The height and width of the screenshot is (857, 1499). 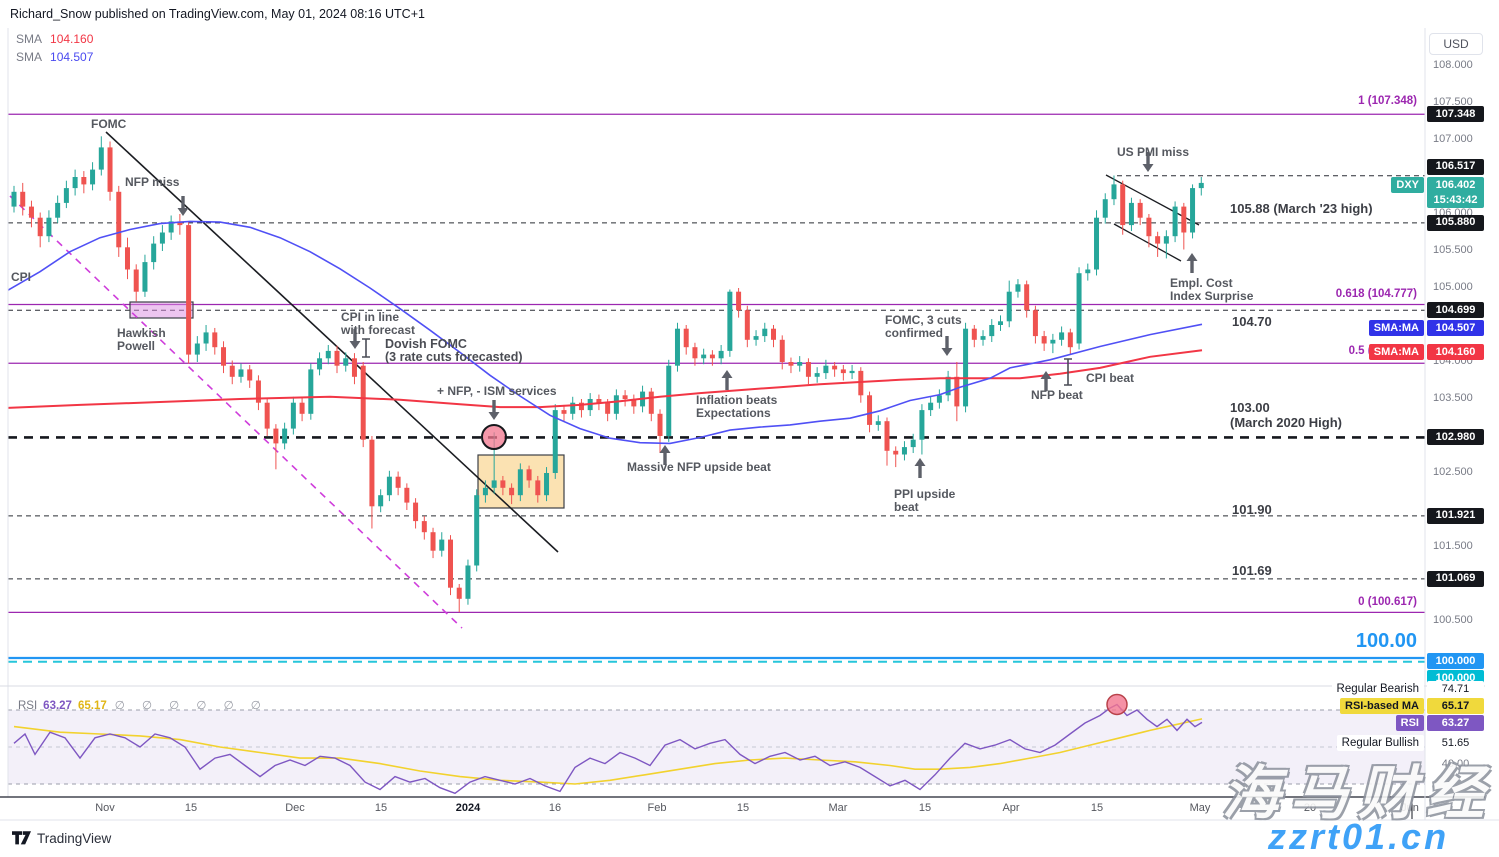 What do you see at coordinates (21, 838) in the screenshot?
I see `tradingview-logo-icon` at bounding box center [21, 838].